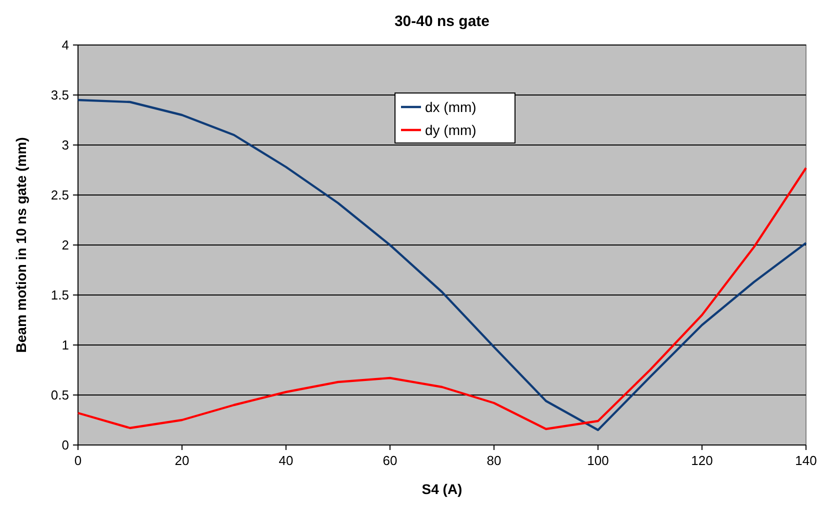 The height and width of the screenshot is (514, 830). Describe the element at coordinates (286, 460) in the screenshot. I see `x-tick-label: 40` at that location.